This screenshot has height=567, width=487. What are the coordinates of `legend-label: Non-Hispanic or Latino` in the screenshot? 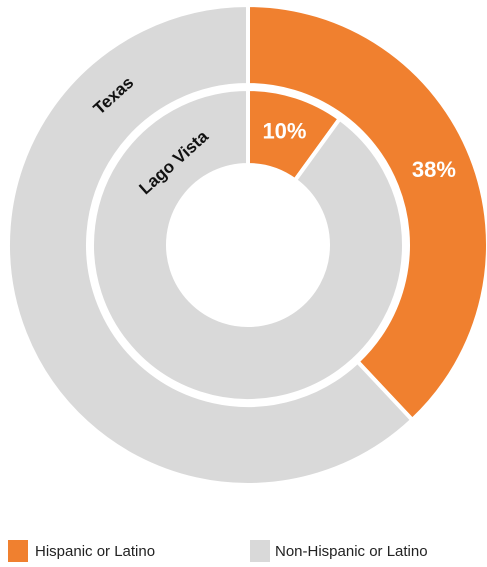 It's located at (351, 551).